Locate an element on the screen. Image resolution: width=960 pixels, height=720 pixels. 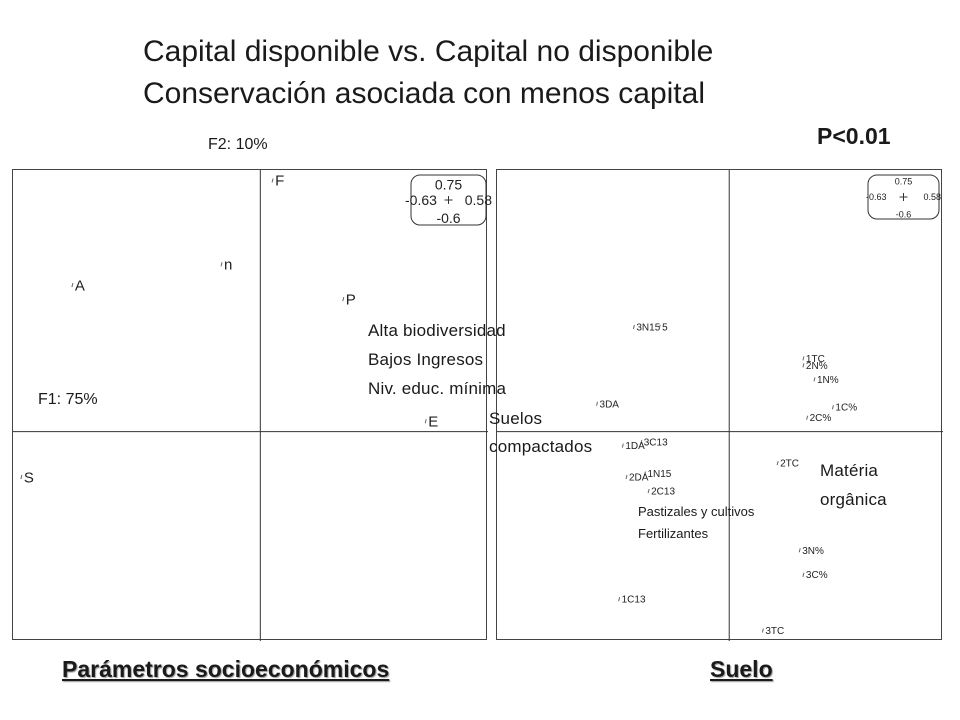
point-label: S is located at coordinates (29, 477).